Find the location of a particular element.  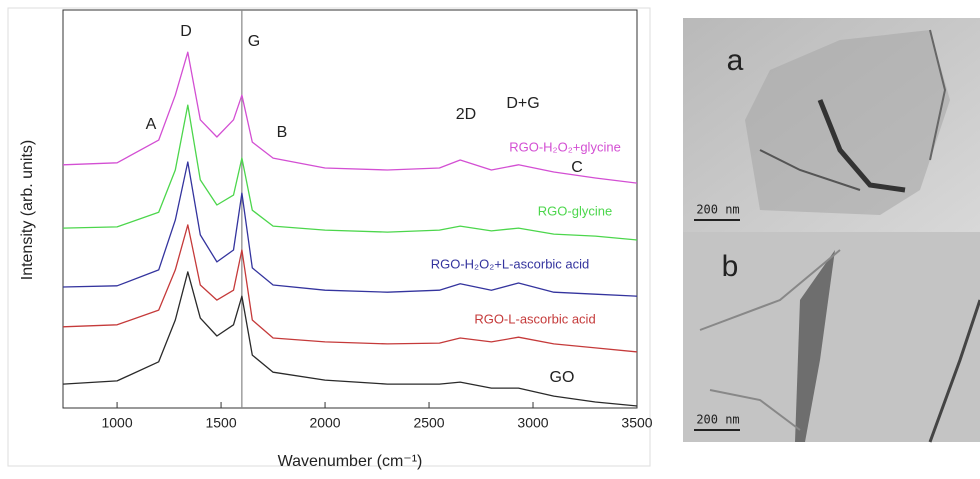

peak-annotation: C is located at coordinates (577, 167).